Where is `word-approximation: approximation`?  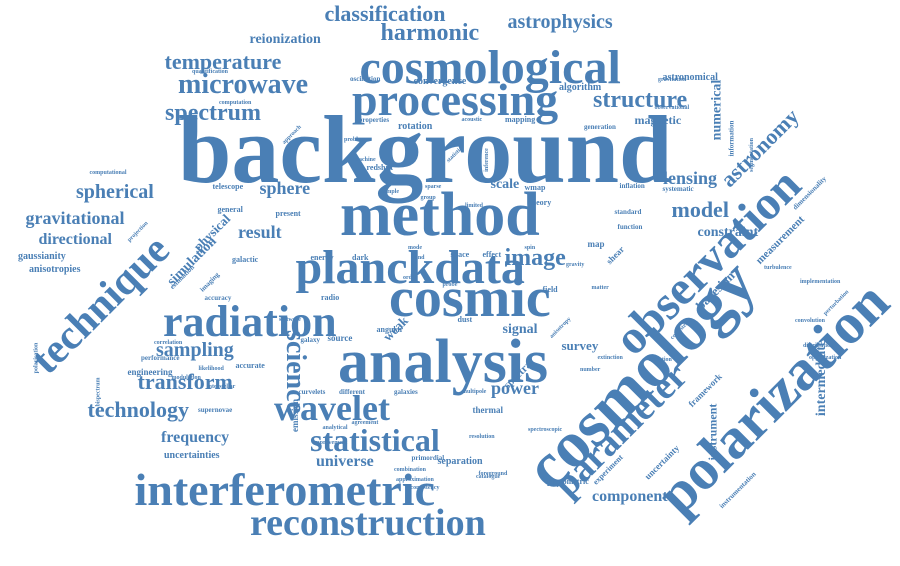 word-approximation: approximation is located at coordinates (415, 480).